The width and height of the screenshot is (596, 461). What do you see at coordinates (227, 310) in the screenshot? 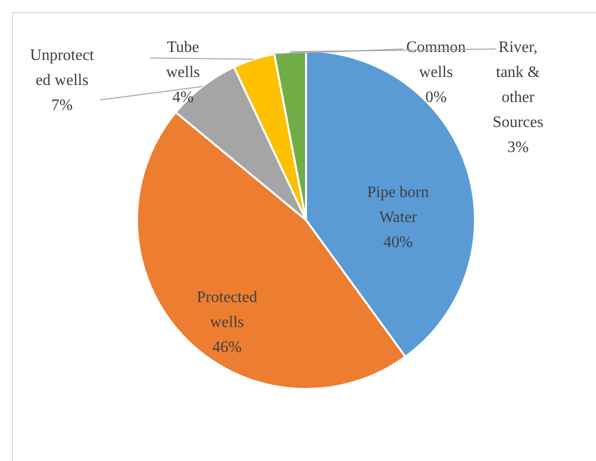
I see `slice-label: Protected wells` at bounding box center [227, 310].